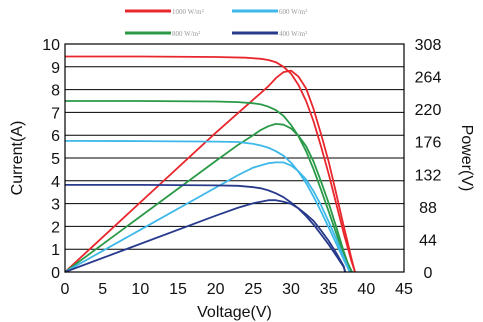 The image size is (483, 322). I want to click on y-right-tick-labels: 0 44 88 132 176 220 264 308, so click(428, 159).